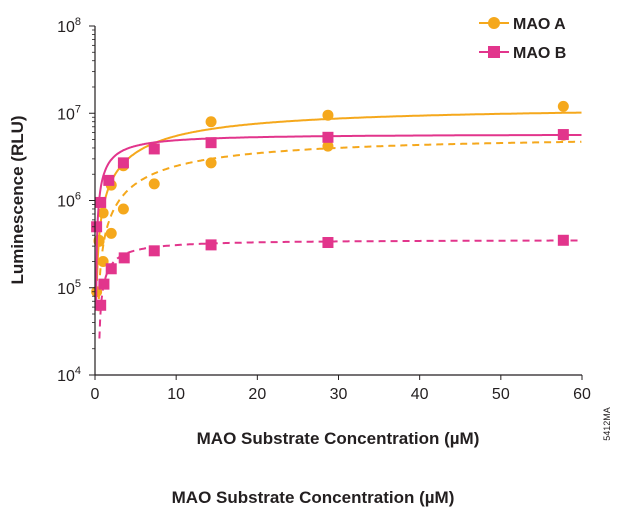 This screenshot has height=531, width=626. I want to click on x-tick-label: 40, so click(420, 394).